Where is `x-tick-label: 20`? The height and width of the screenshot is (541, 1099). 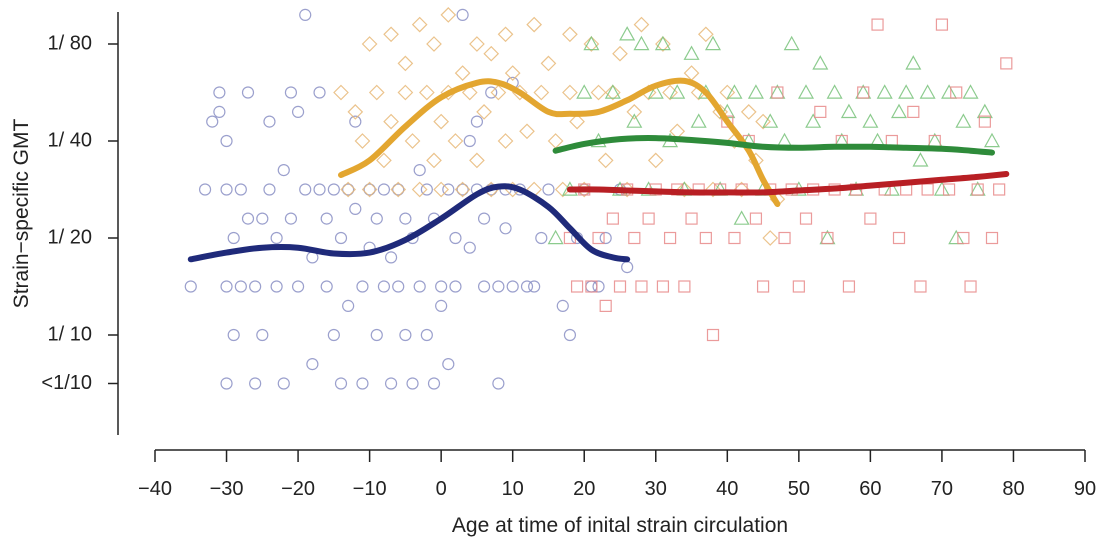 x-tick-label: 20 is located at coordinates (584, 489).